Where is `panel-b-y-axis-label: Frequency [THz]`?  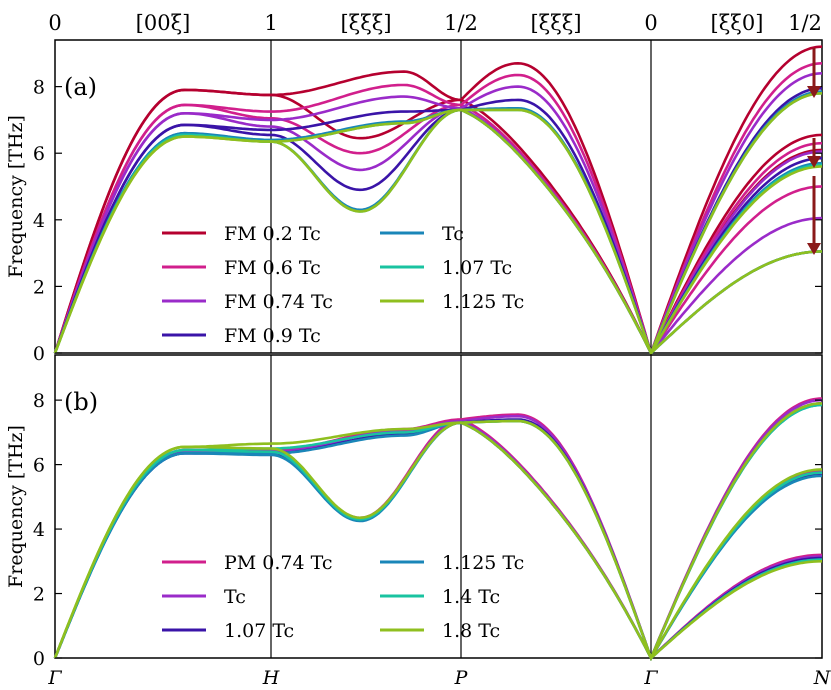 panel-b-y-axis-label: Frequency [THz] is located at coordinates (16, 506).